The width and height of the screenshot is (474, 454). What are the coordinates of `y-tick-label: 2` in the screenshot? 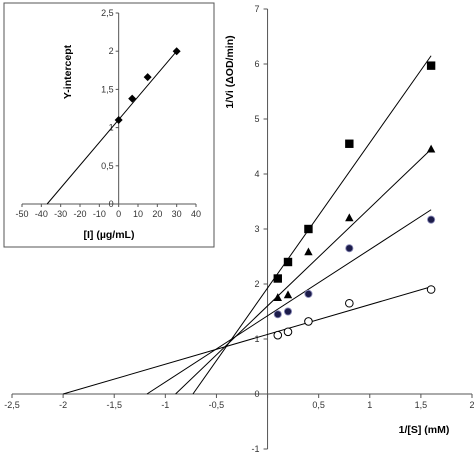 It's located at (257, 284).